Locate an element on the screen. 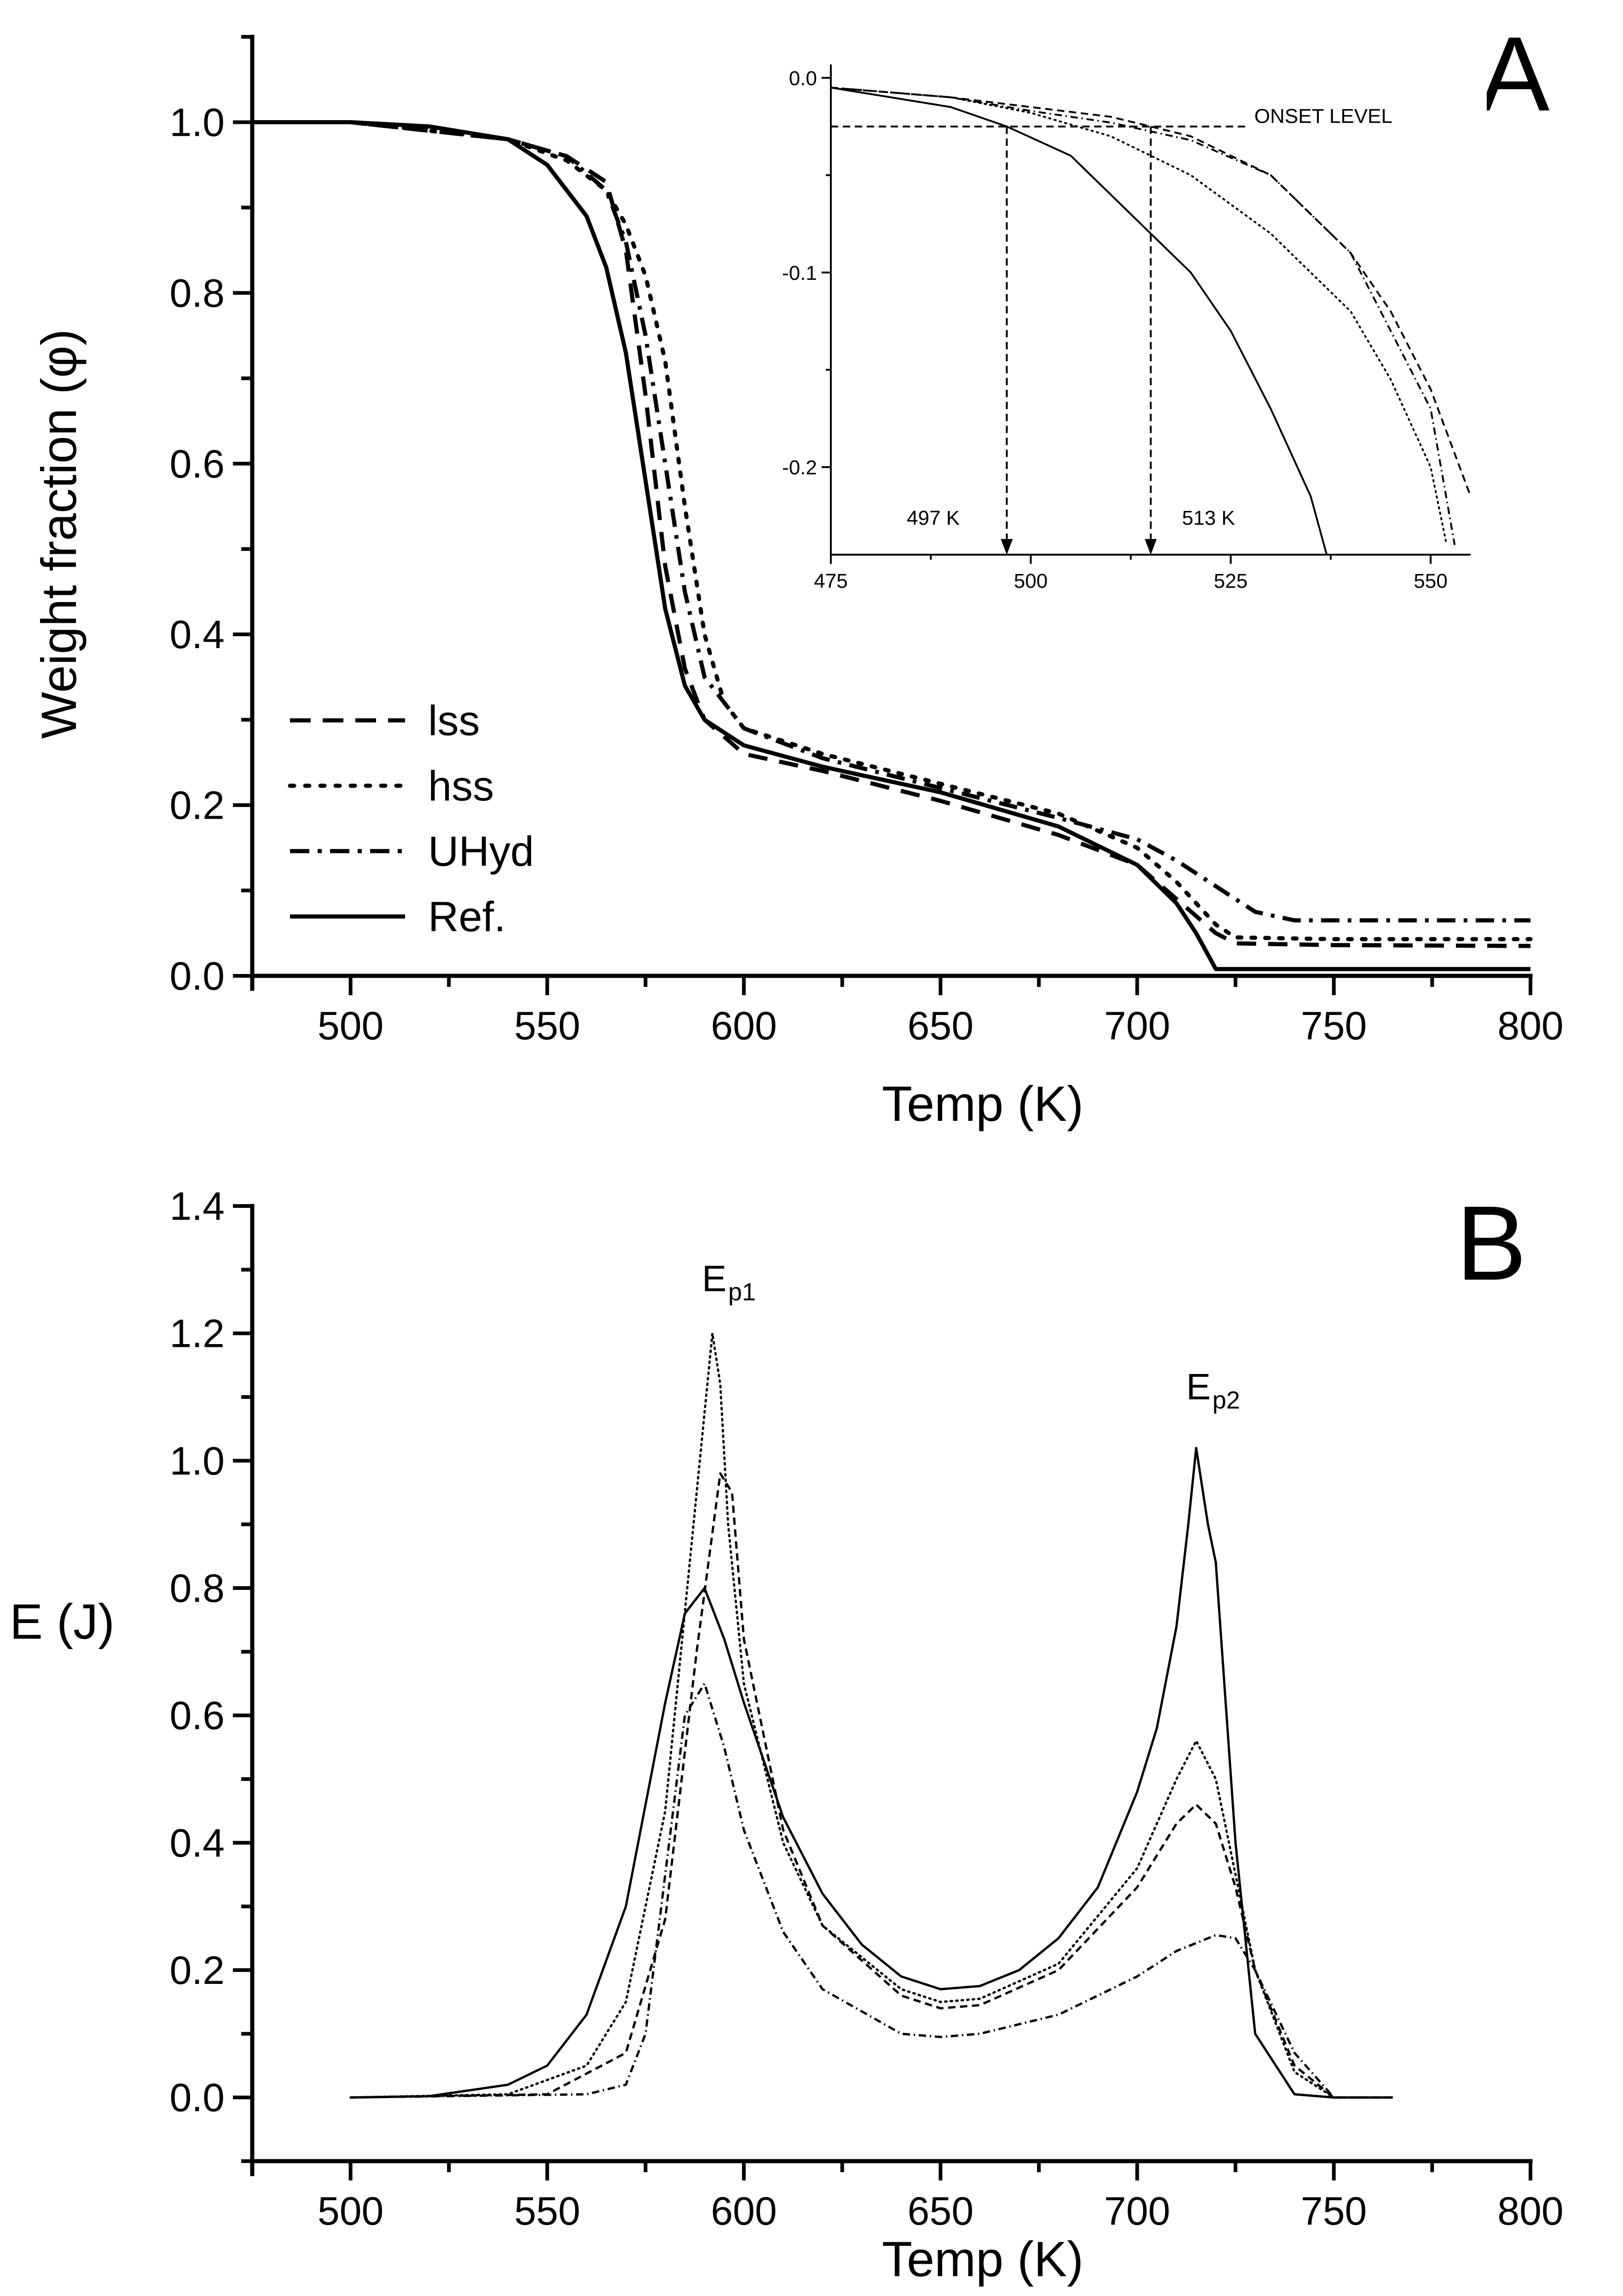  panel-b-x-tick-label: 600 is located at coordinates (744, 2211).